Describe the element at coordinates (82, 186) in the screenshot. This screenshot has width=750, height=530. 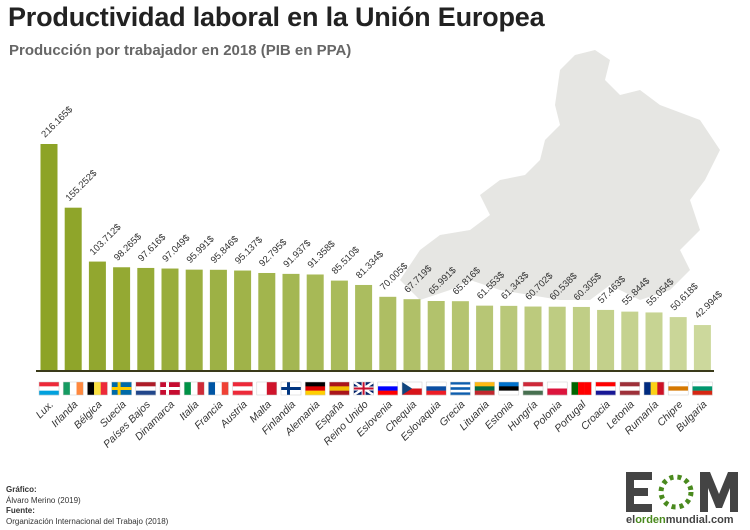
I see `value-label: 155.252$` at that location.